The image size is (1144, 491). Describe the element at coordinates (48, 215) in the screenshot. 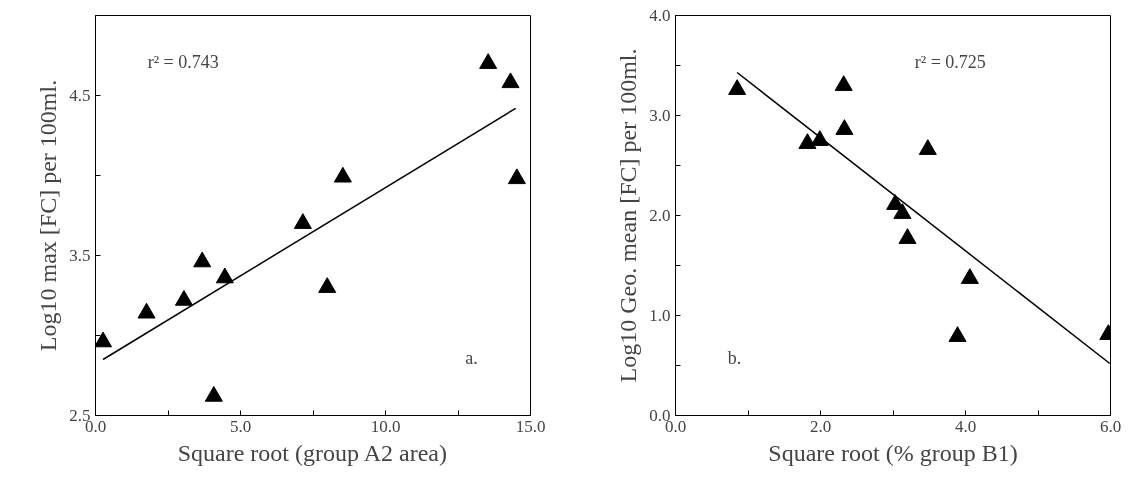

I see `y-axis-title: Log10 max [FC] per 100ml.` at that location.